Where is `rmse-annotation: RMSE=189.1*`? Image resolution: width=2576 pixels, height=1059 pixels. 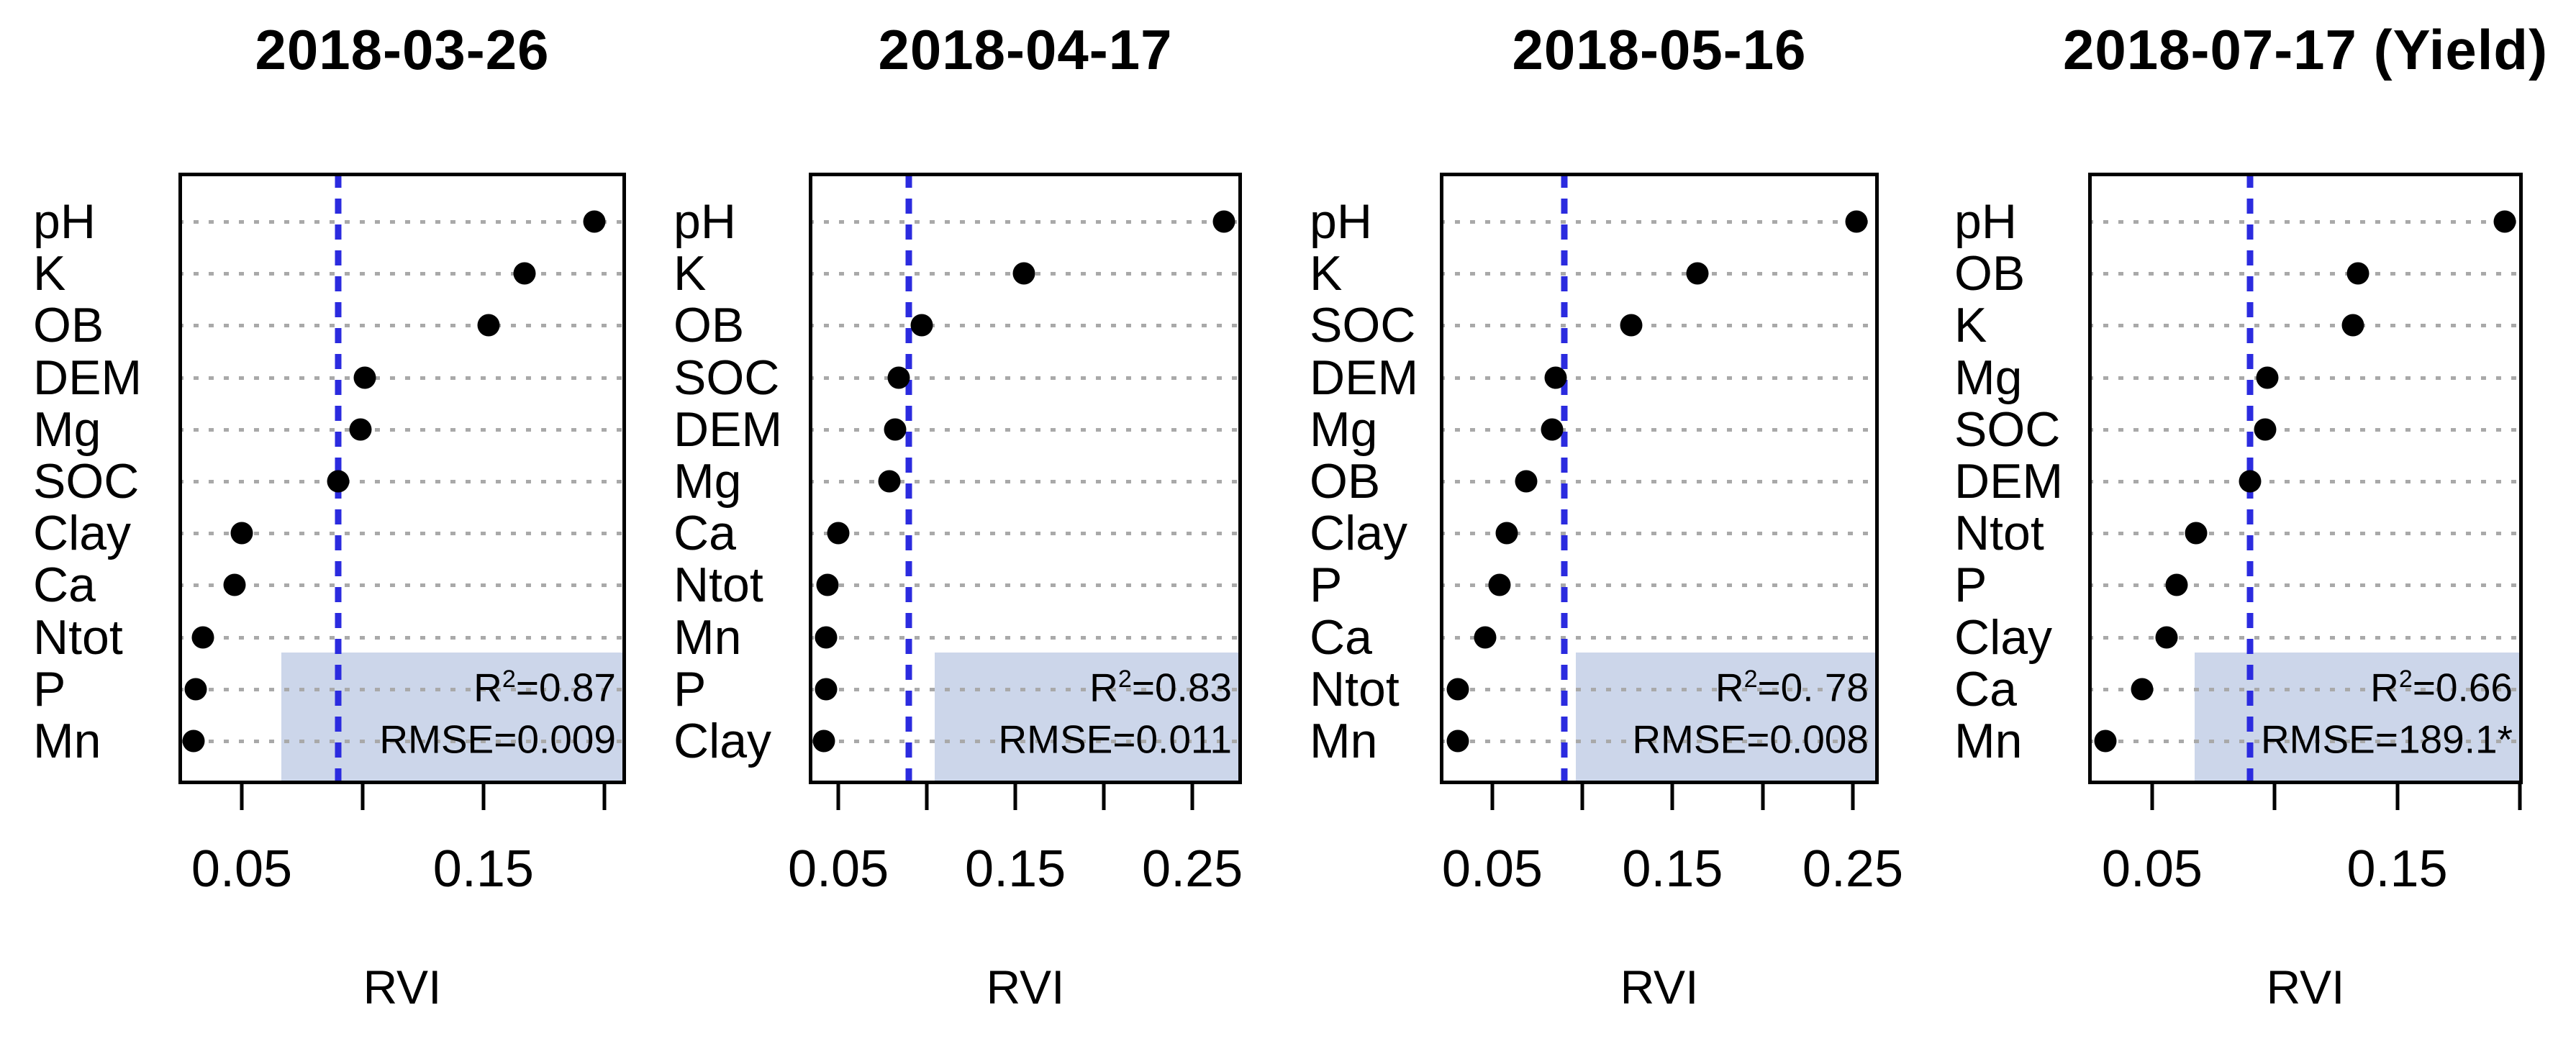
rmse-annotation: RMSE=189.1* is located at coordinates (2386, 739).